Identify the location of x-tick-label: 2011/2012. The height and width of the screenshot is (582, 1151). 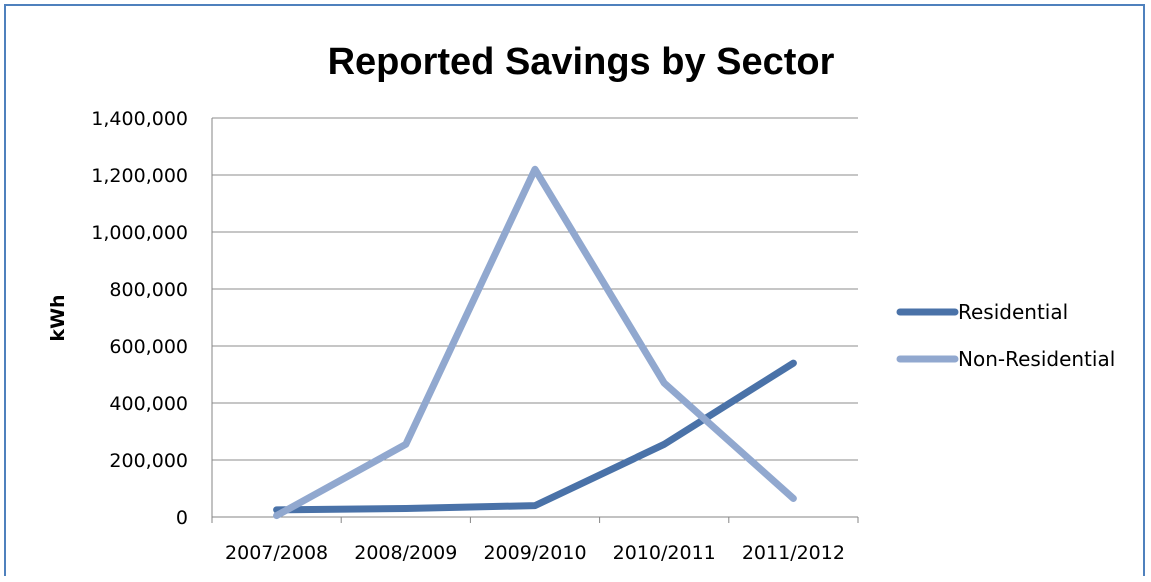
(793, 553).